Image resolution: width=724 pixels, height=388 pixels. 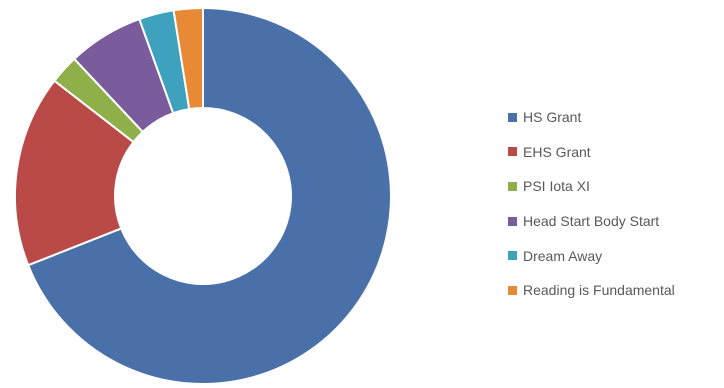 What do you see at coordinates (556, 186) in the screenshot?
I see `legend-label: PSI Iota XI` at bounding box center [556, 186].